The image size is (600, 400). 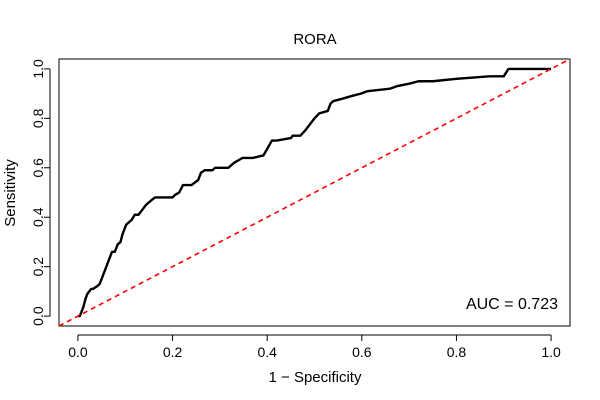 I want to click on y-tick-label: 0.8, so click(x=38, y=118).